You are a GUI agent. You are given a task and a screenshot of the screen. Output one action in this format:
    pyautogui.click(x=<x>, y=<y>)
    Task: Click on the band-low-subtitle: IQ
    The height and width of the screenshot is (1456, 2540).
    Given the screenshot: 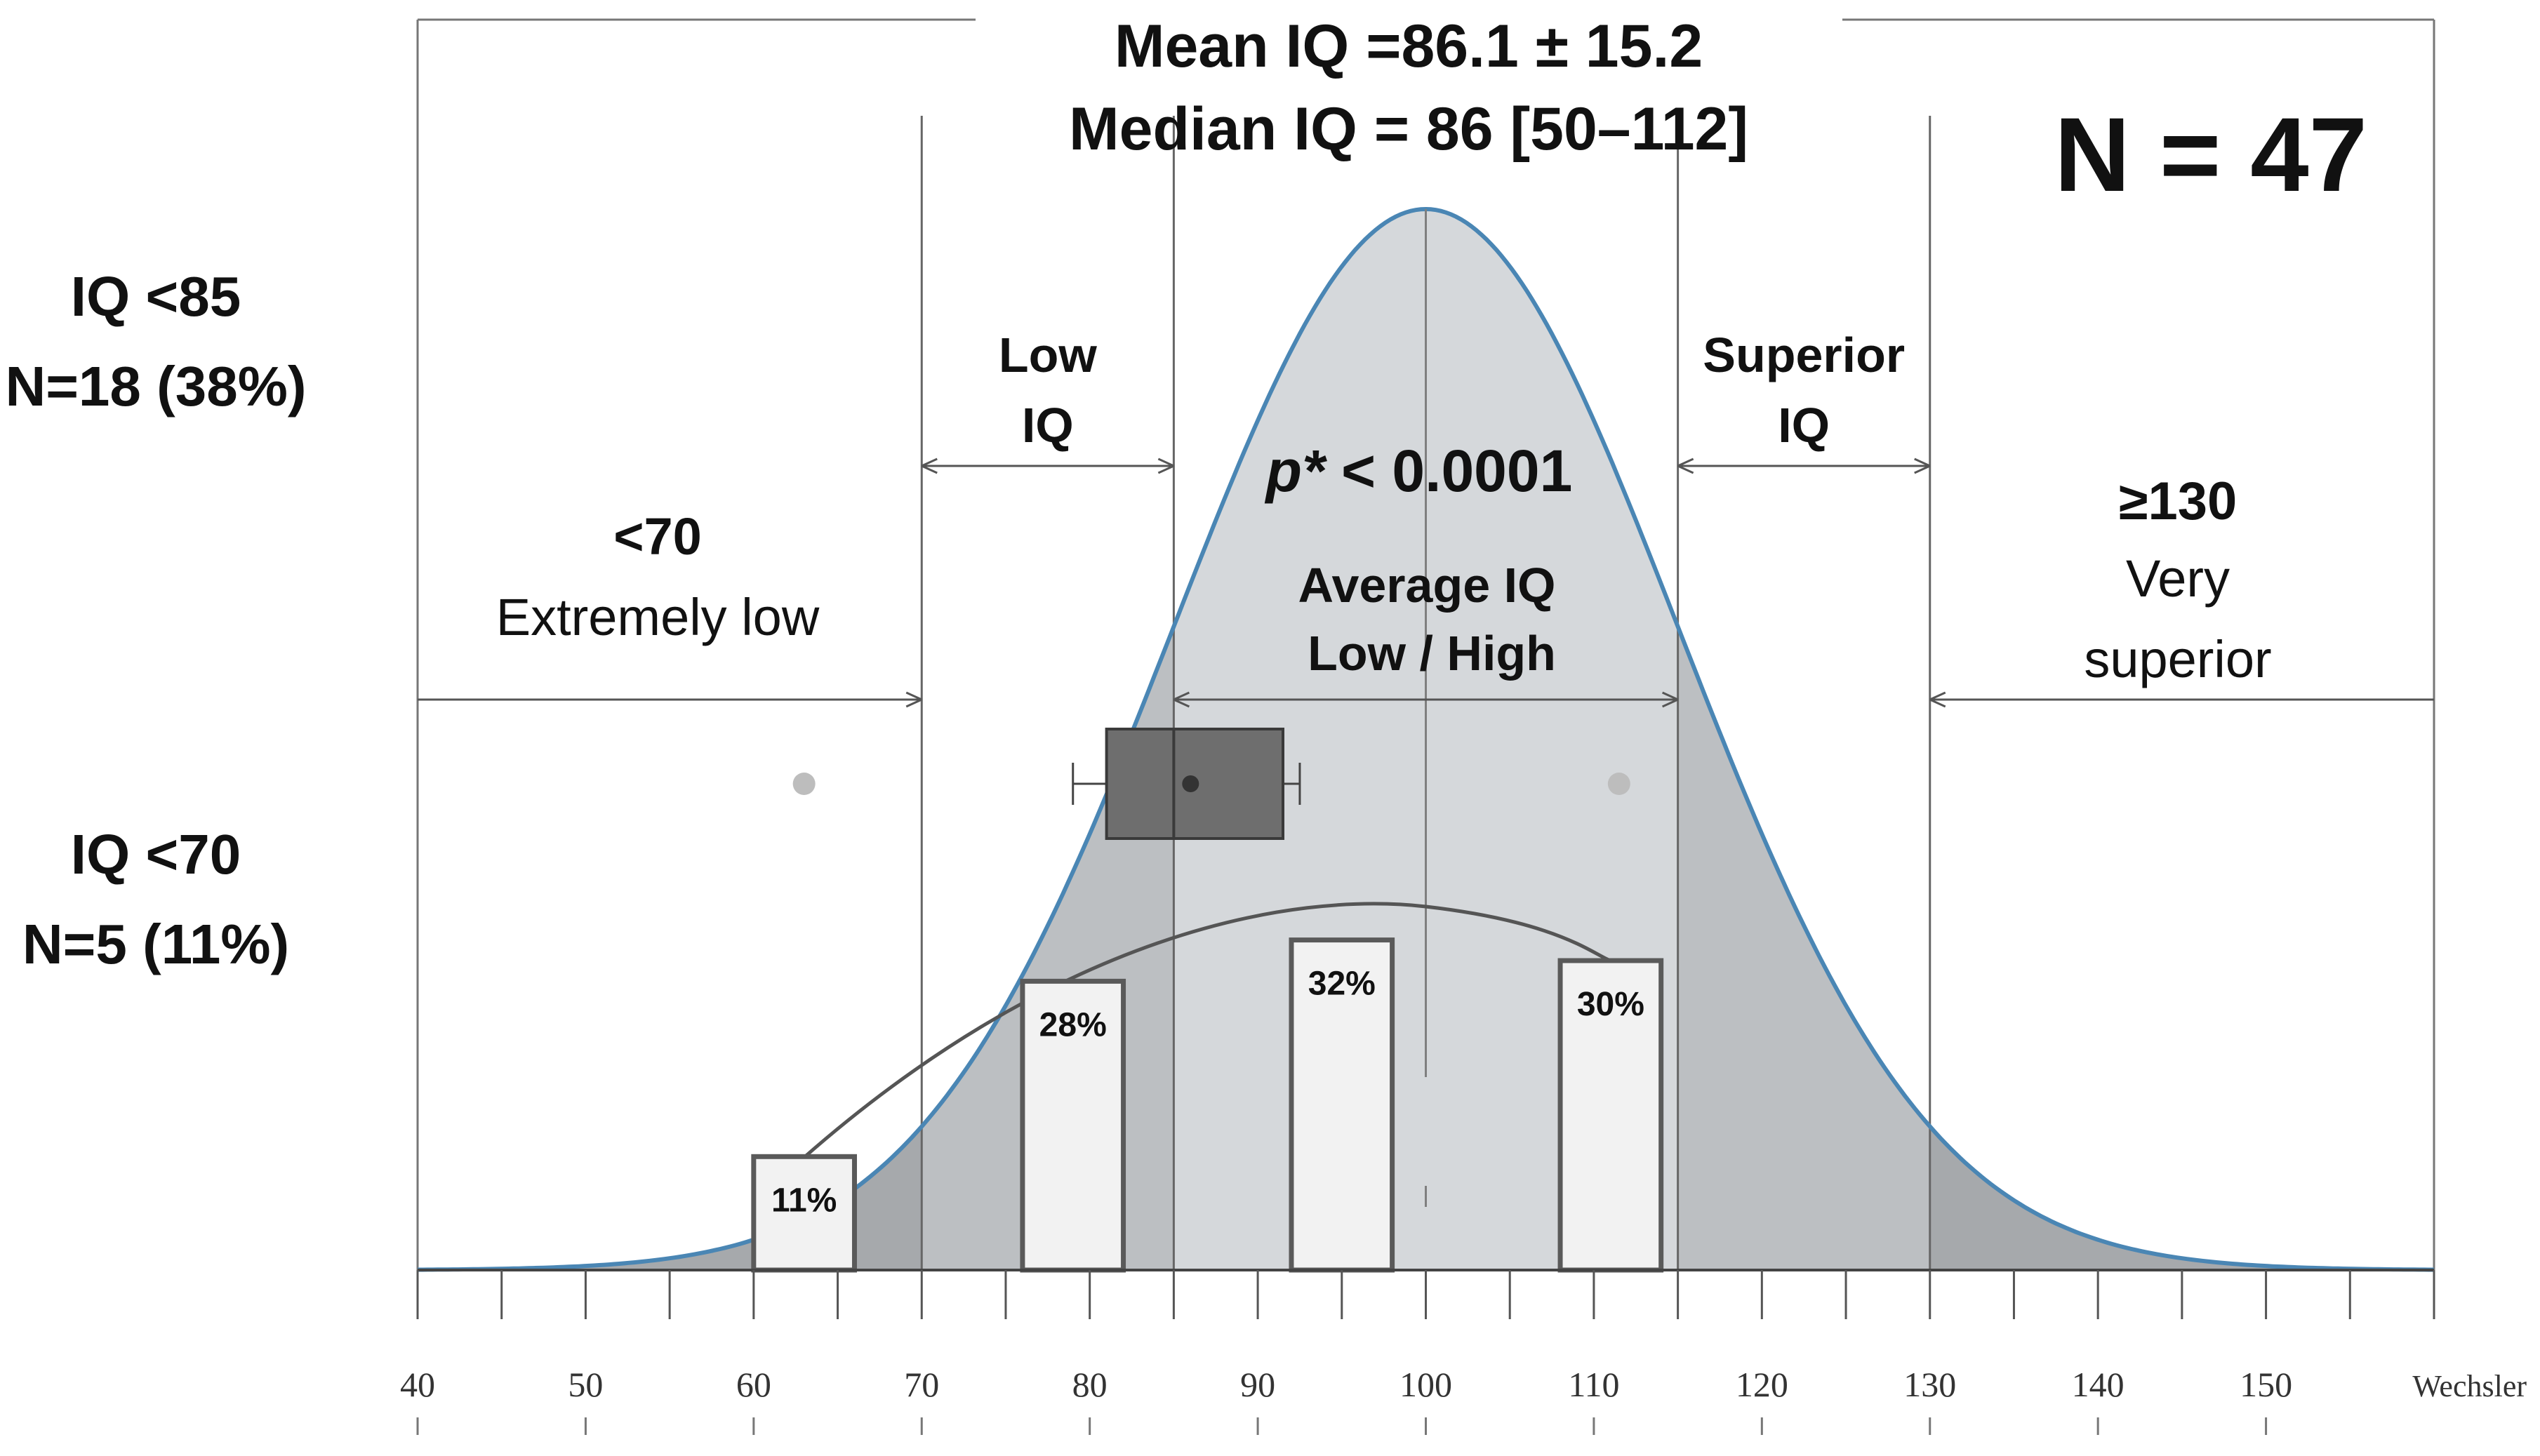 What is the action you would take?
    pyautogui.click(x=1048, y=426)
    